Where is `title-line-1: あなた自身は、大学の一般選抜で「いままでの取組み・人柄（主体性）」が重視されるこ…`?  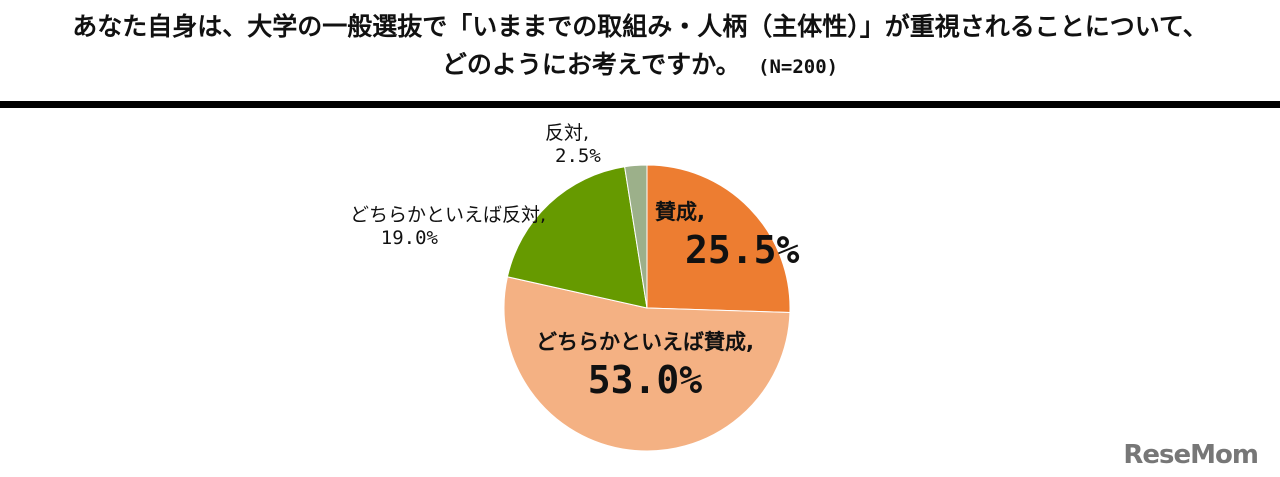
title-line-1: あなた自身は、大学の一般選抜で「いままでの取組み・人柄（主体性）」が重視されるこ… is located at coordinates (640, 26).